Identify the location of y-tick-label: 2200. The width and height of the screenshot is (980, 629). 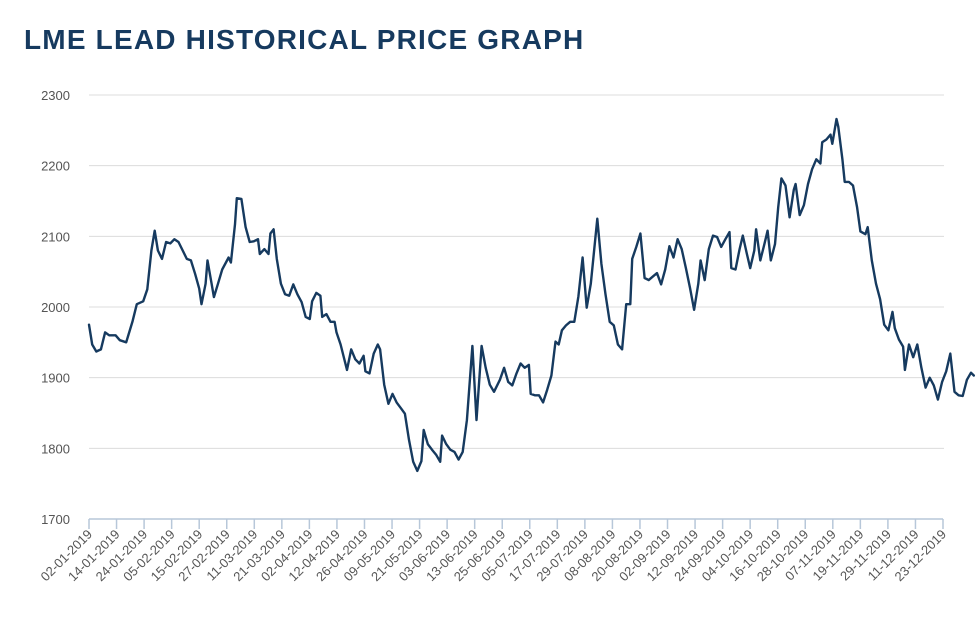
(55, 166).